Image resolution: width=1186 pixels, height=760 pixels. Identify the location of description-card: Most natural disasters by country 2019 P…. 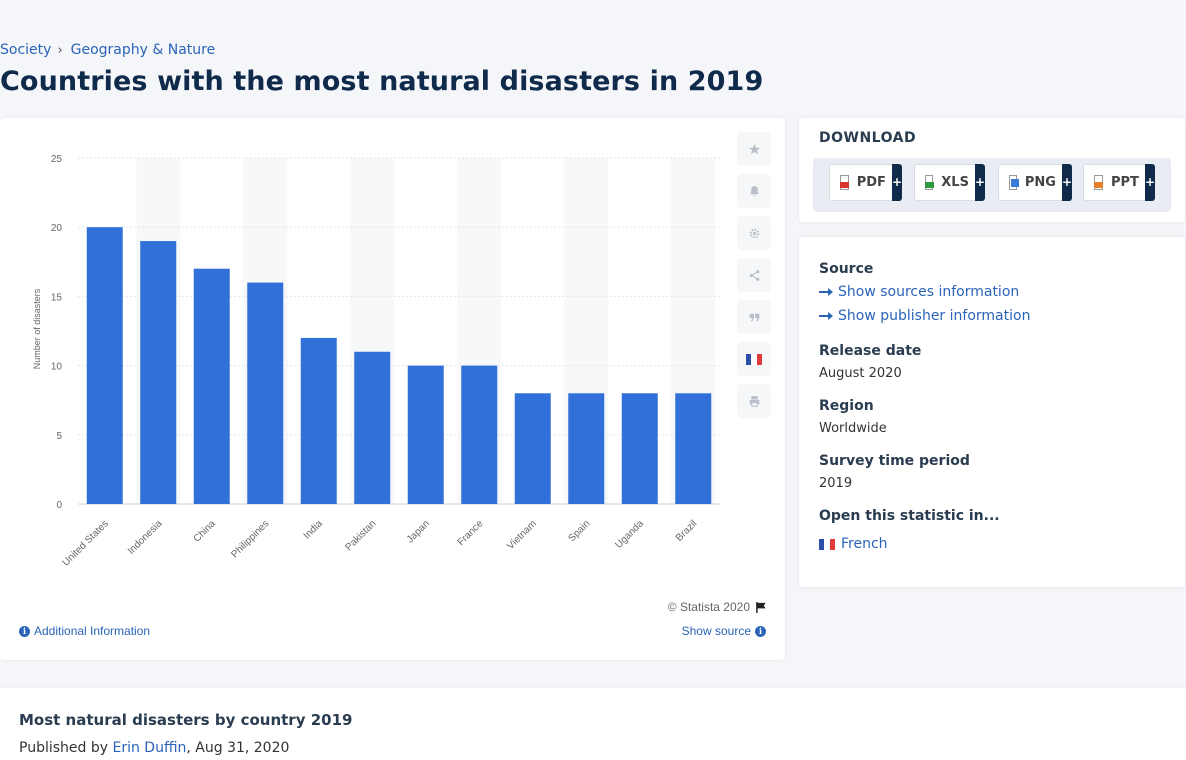
(593, 724).